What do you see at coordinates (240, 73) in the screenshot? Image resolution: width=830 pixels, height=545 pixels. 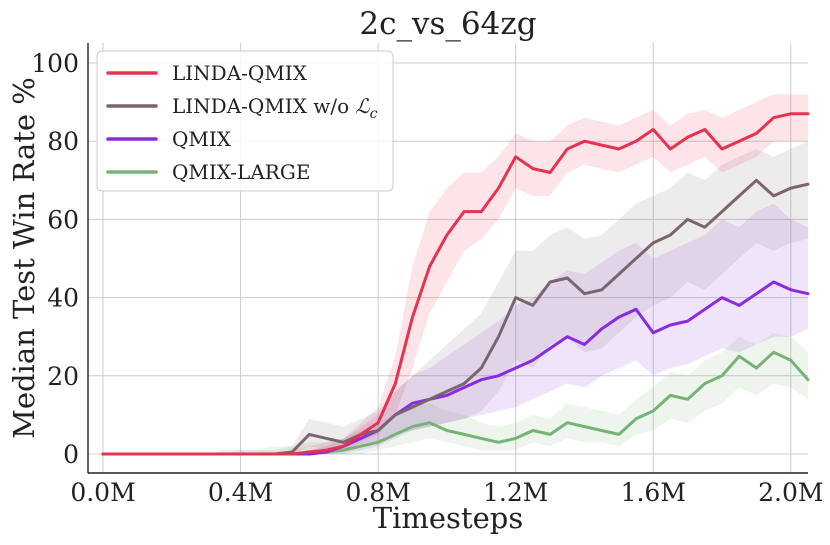 I see `legend-label: LINDA-QMIX` at bounding box center [240, 73].